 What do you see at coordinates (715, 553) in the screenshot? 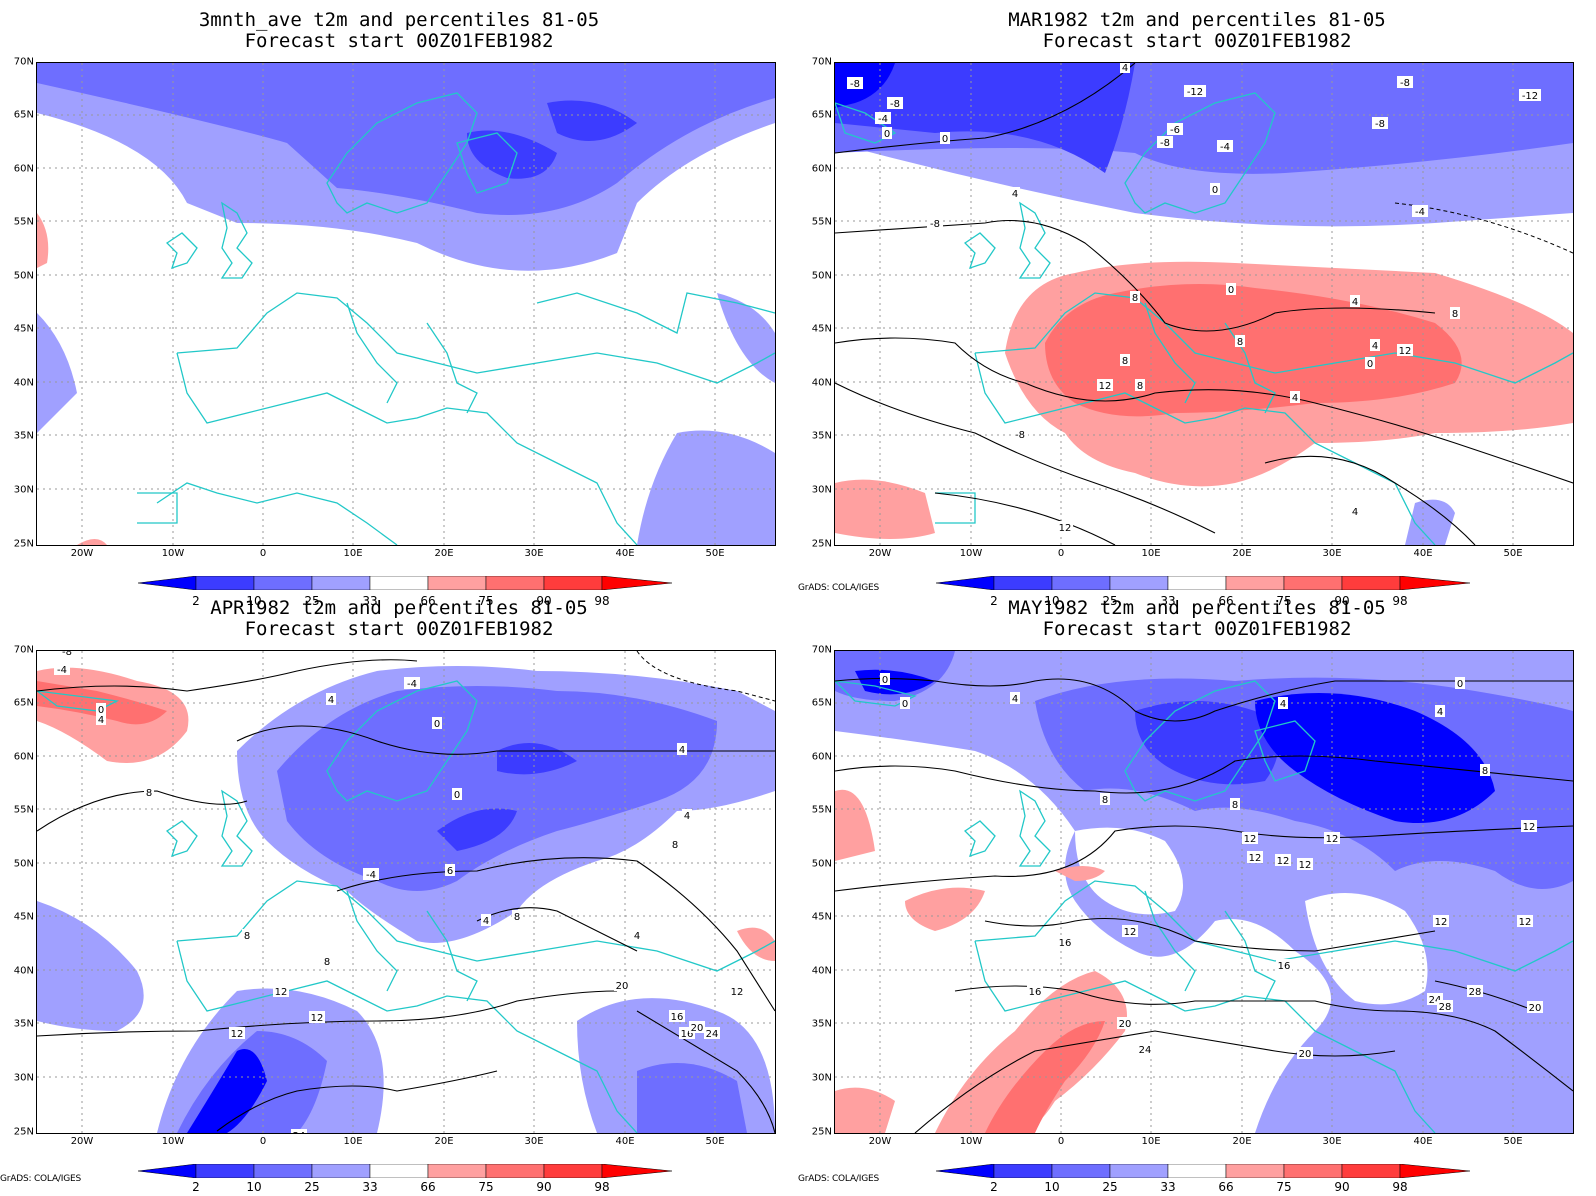
I see `lon-label: 50E` at bounding box center [715, 553].